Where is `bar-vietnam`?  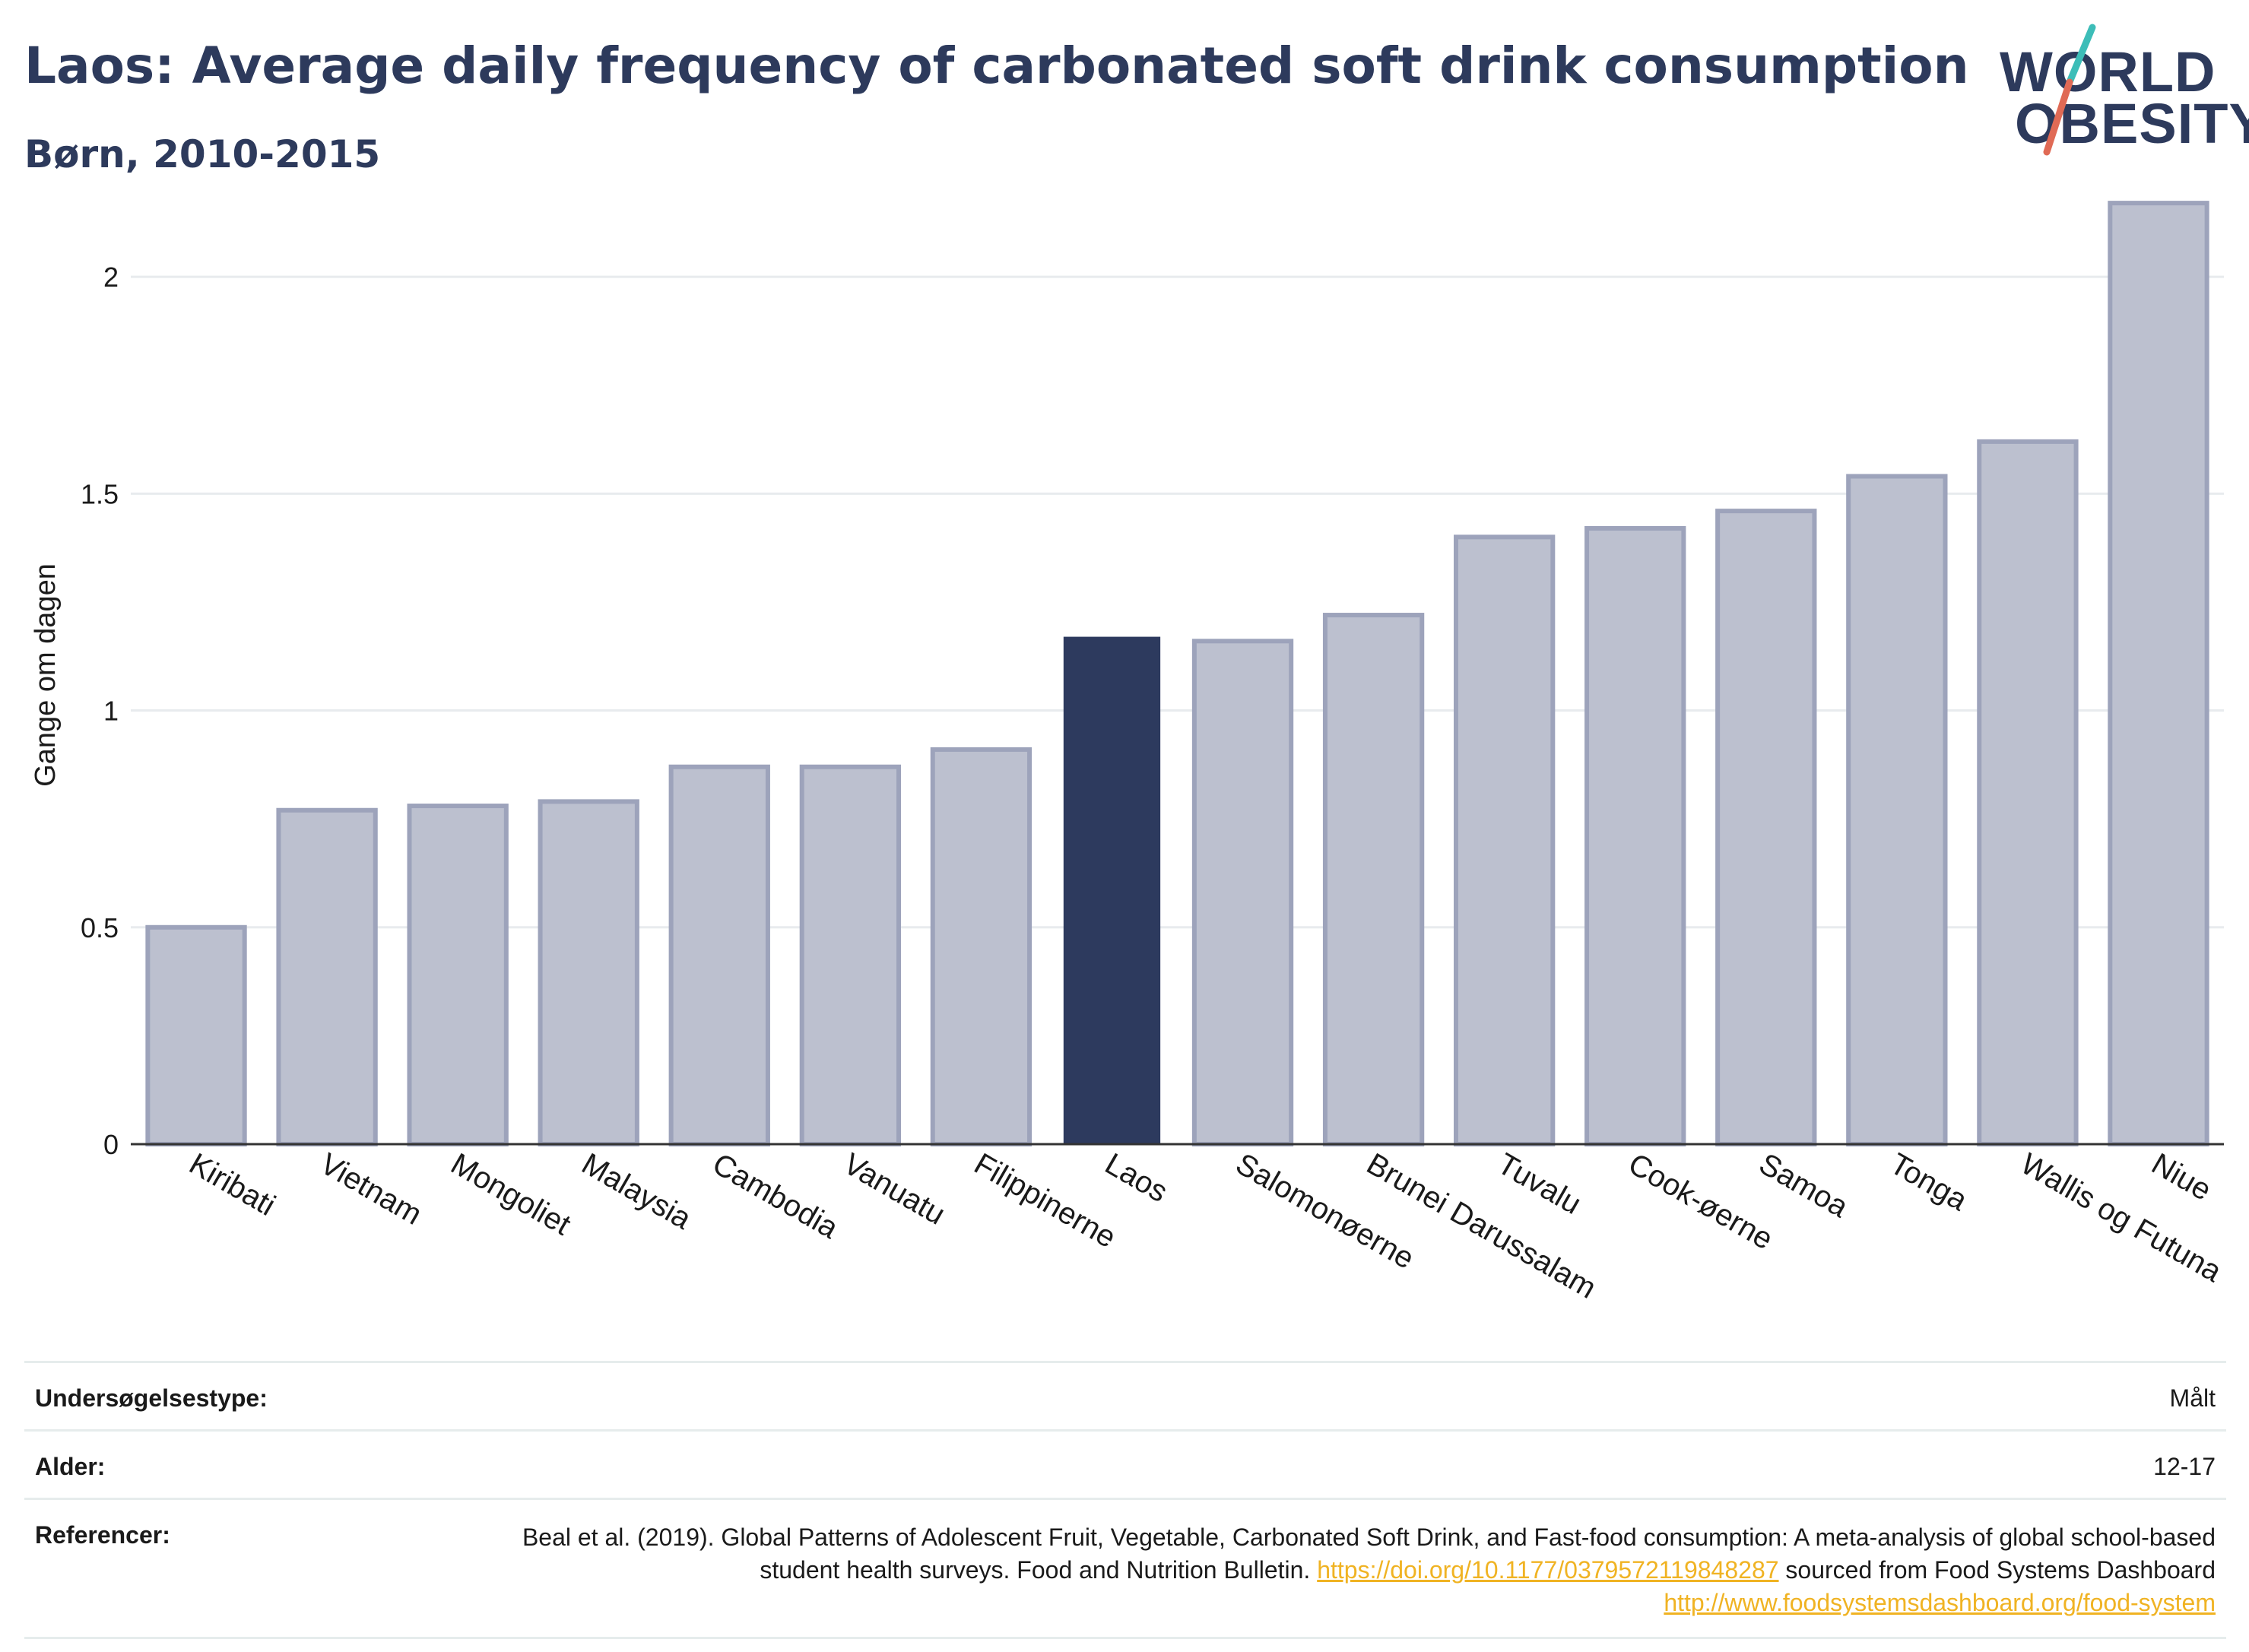
bar-vietnam is located at coordinates (327, 976).